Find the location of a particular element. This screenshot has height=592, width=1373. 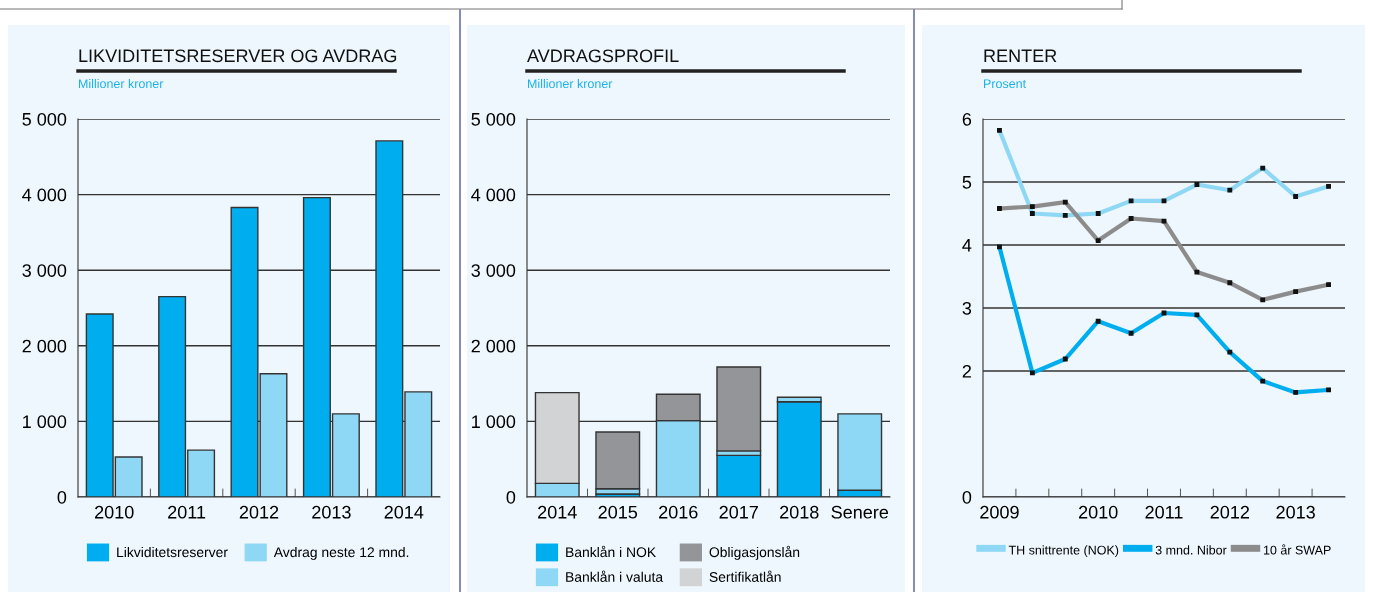

legend-label: Likviditetsreserver is located at coordinates (172, 552).